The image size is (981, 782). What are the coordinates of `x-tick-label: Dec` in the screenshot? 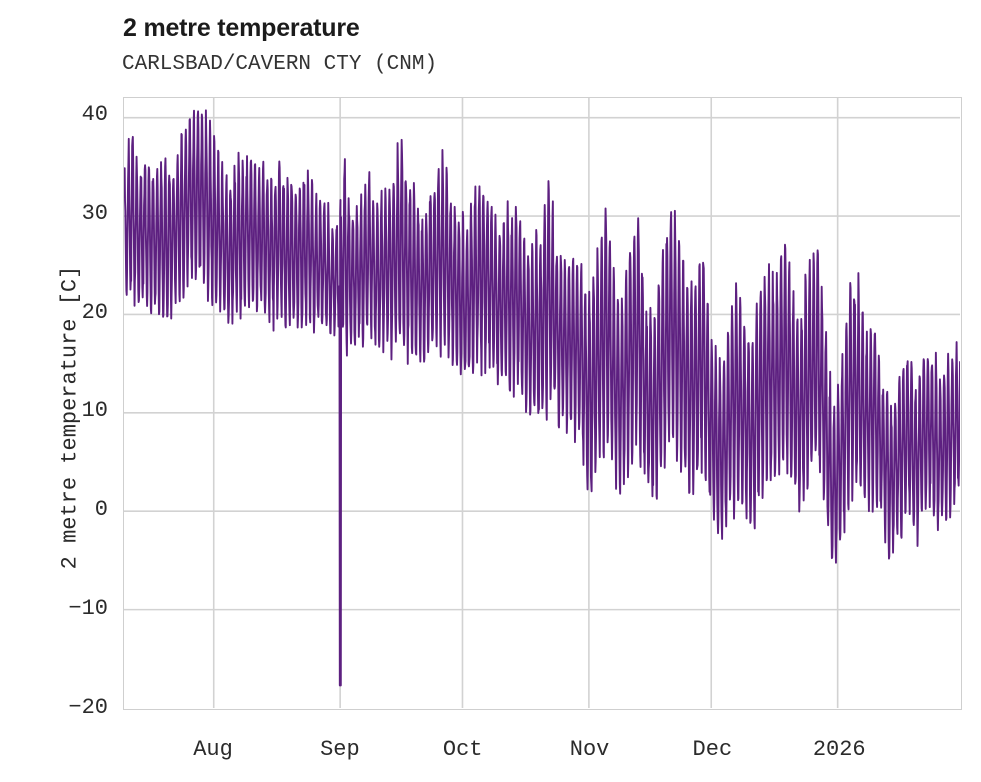 It's located at (712, 749).